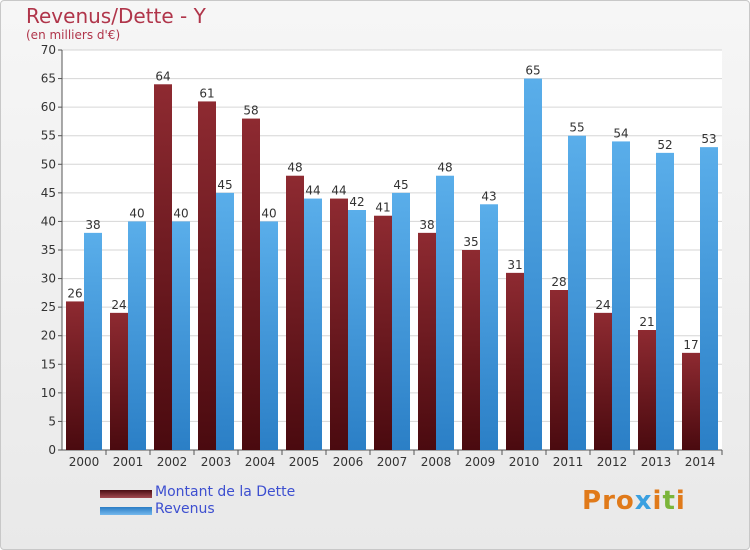 The height and width of the screenshot is (550, 750). I want to click on y-tick-label: 10, so click(48, 393).